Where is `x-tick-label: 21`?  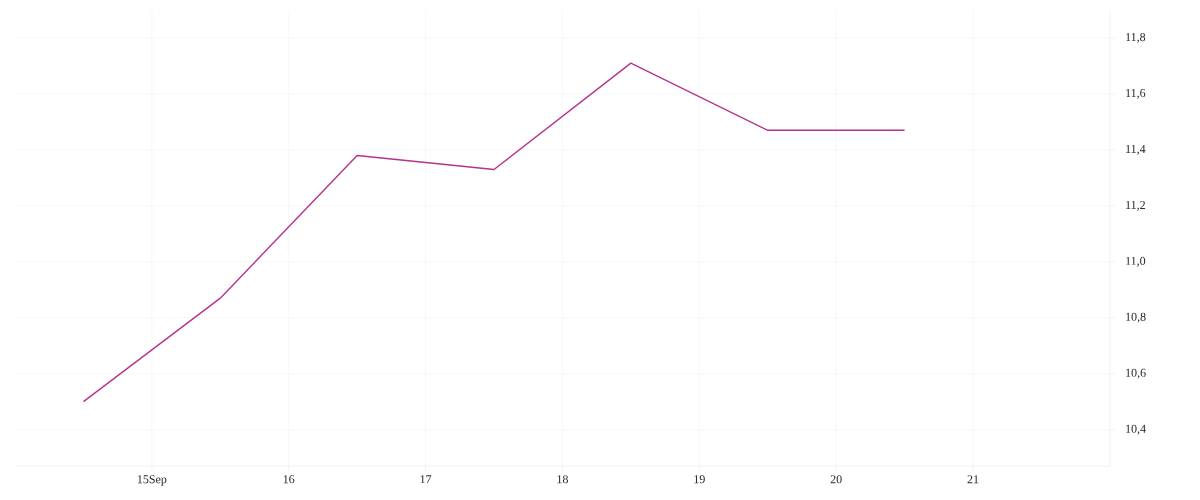
x-tick-label: 21 is located at coordinates (973, 479).